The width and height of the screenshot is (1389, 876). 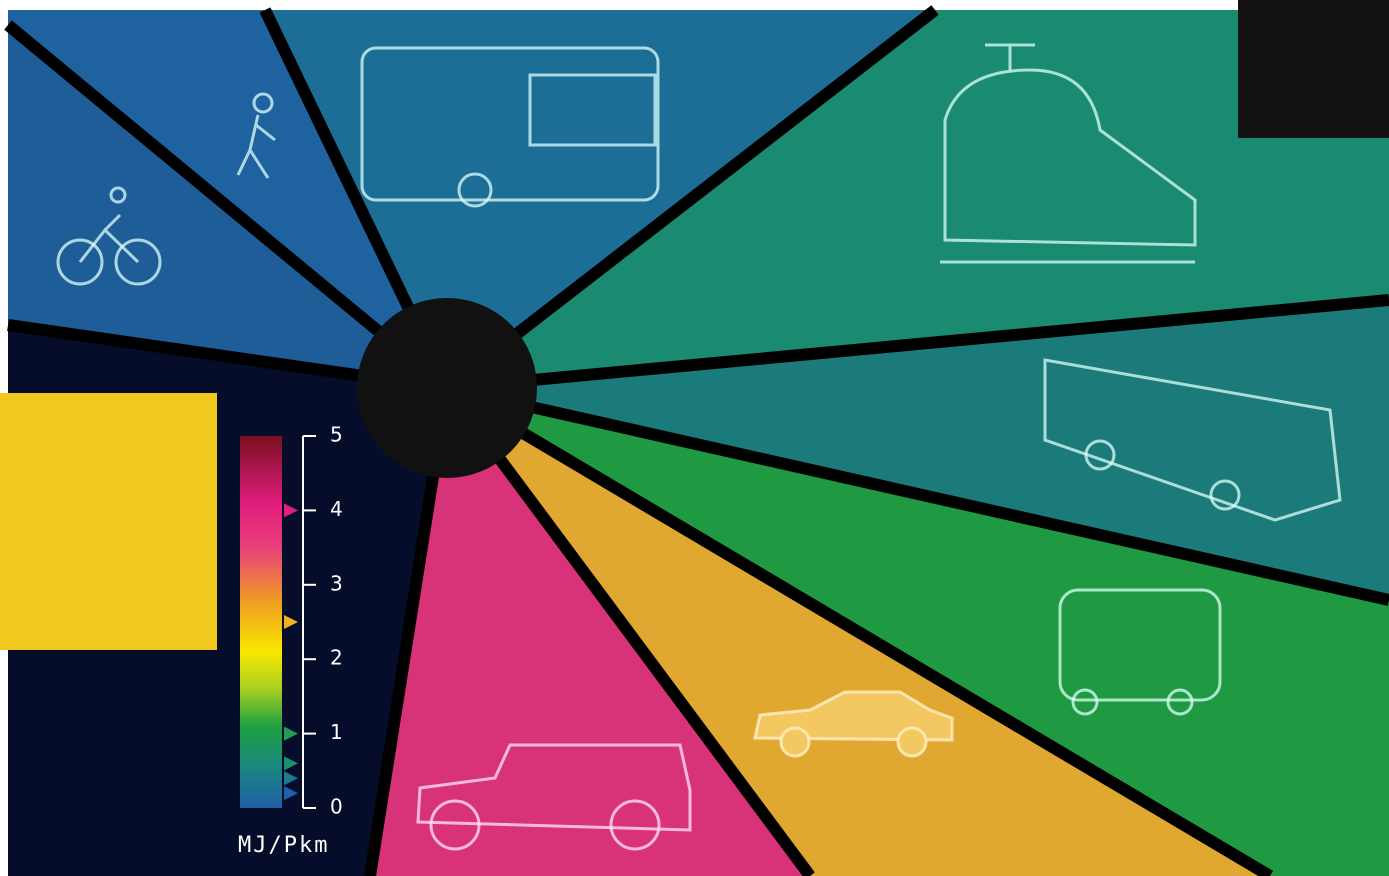 What do you see at coordinates (261, 622) in the screenshot?
I see `color-bar` at bounding box center [261, 622].